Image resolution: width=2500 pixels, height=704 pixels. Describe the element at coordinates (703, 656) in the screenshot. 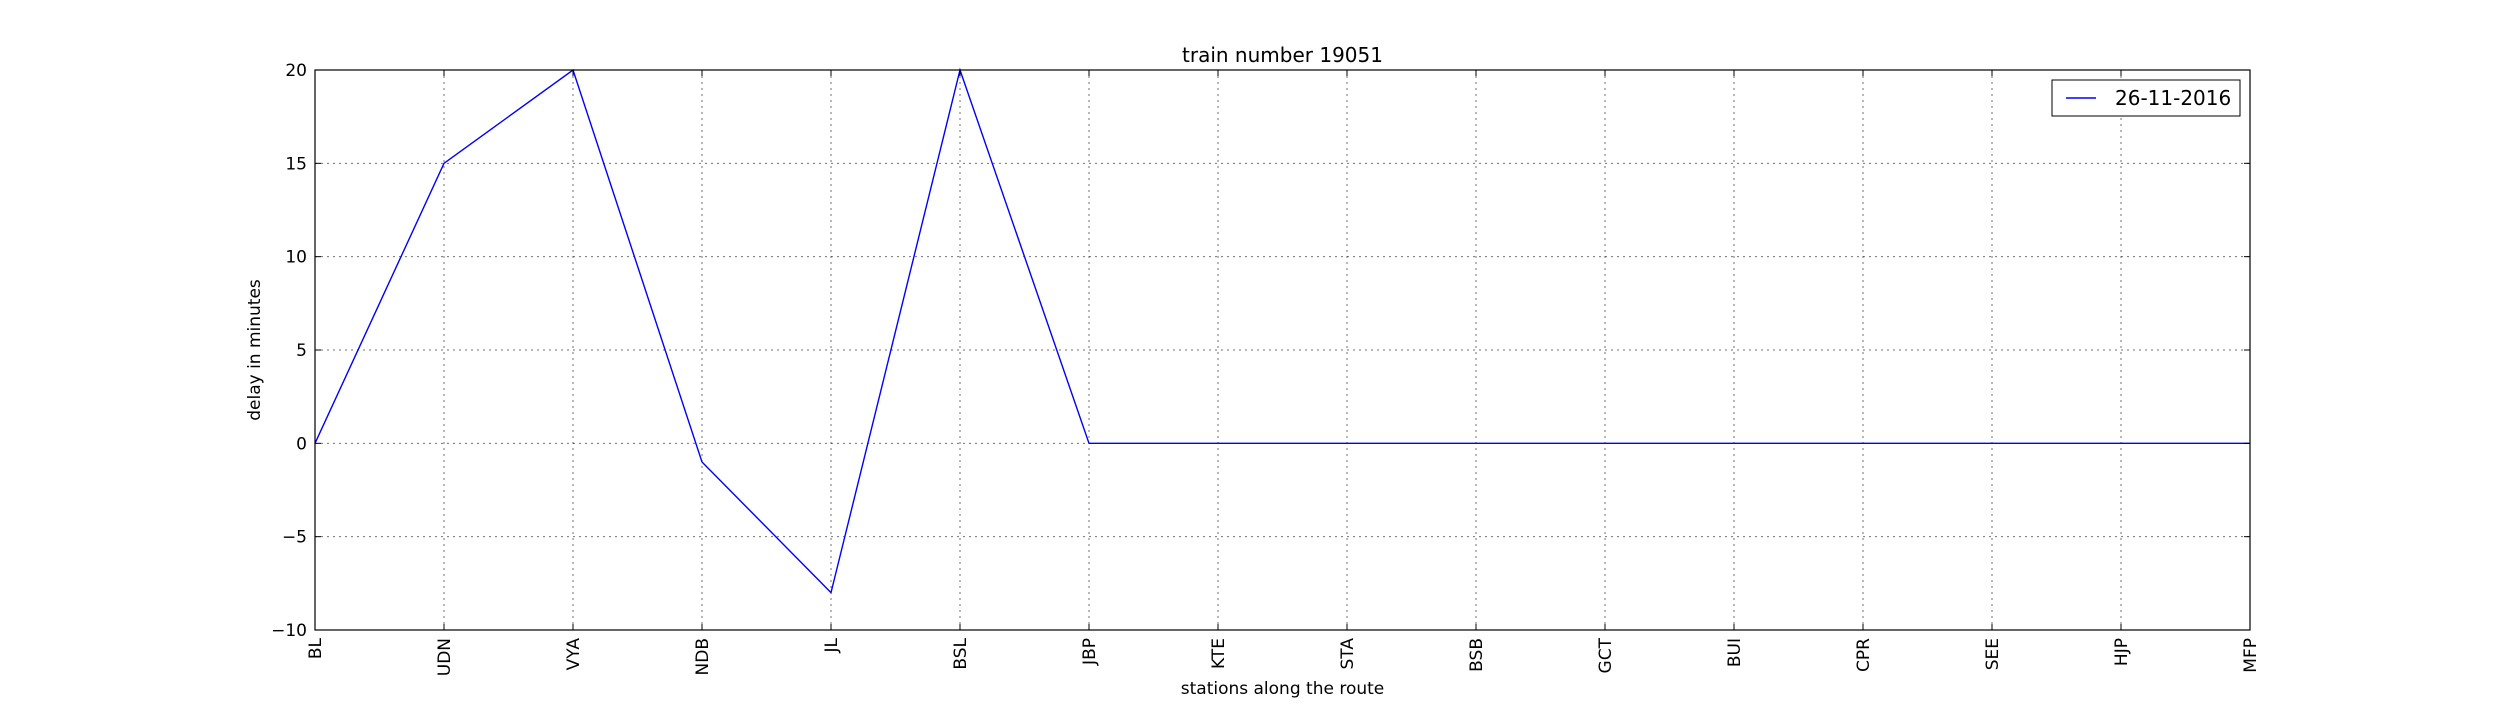

I see `x-tick-label: NDB` at that location.